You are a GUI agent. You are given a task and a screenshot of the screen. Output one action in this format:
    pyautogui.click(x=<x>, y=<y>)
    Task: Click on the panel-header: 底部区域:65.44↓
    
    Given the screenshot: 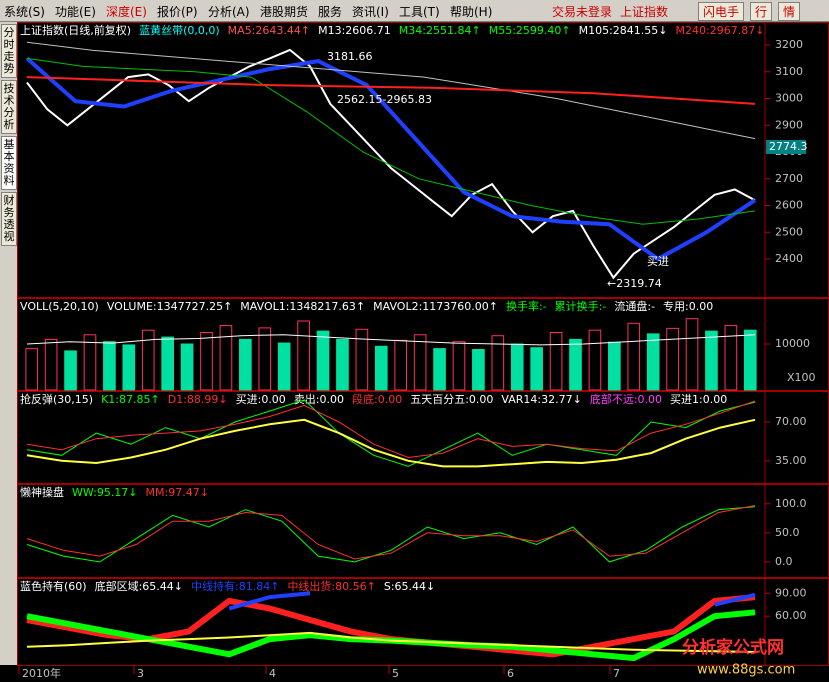 What is the action you would take?
    pyautogui.click(x=139, y=586)
    